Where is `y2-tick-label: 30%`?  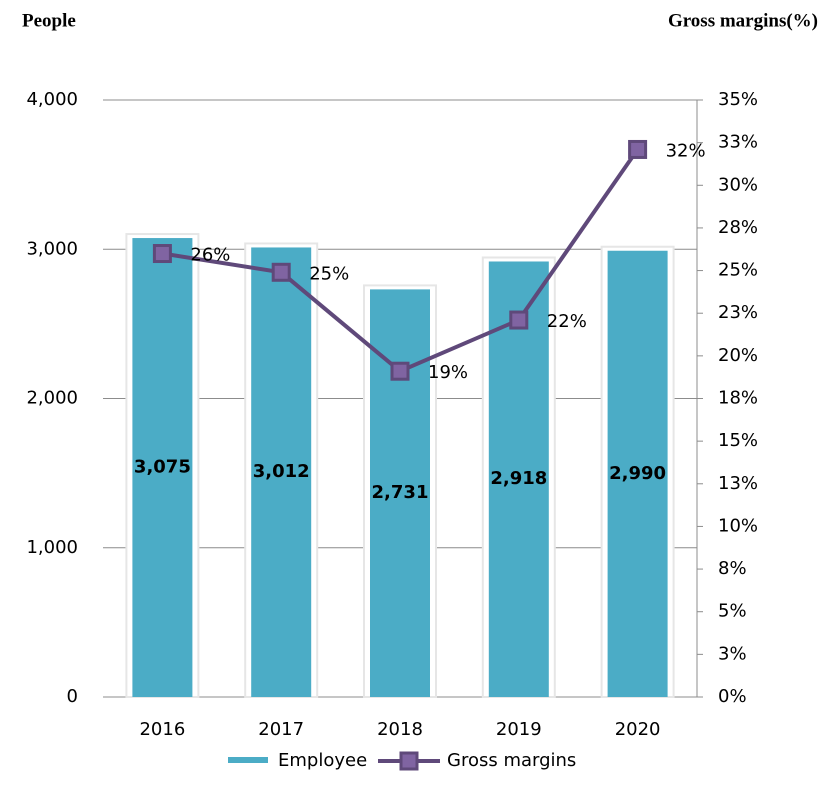 y2-tick-label: 30% is located at coordinates (738, 184).